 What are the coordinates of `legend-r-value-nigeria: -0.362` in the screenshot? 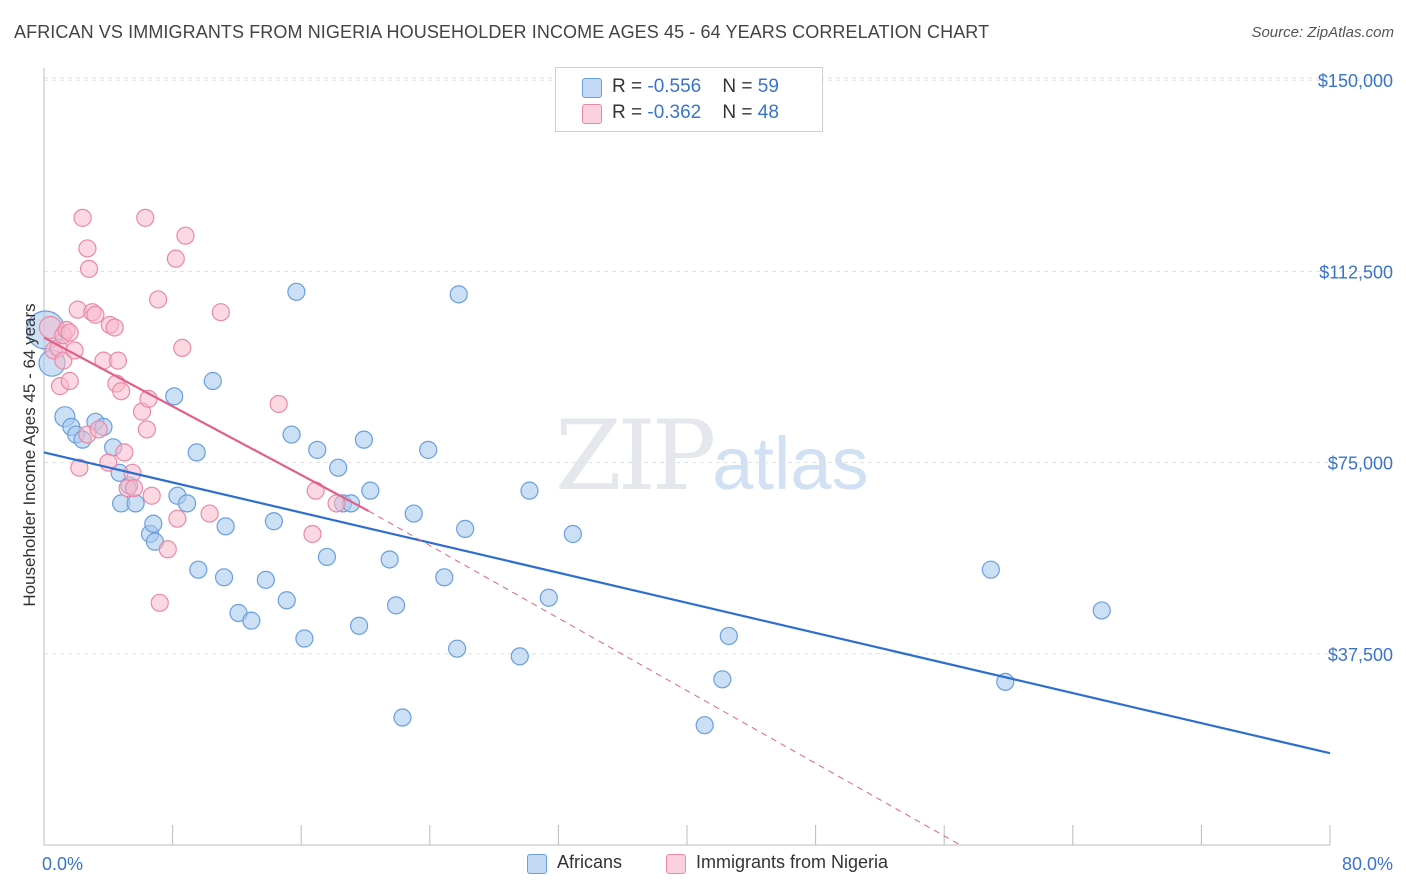 It's located at (674, 112).